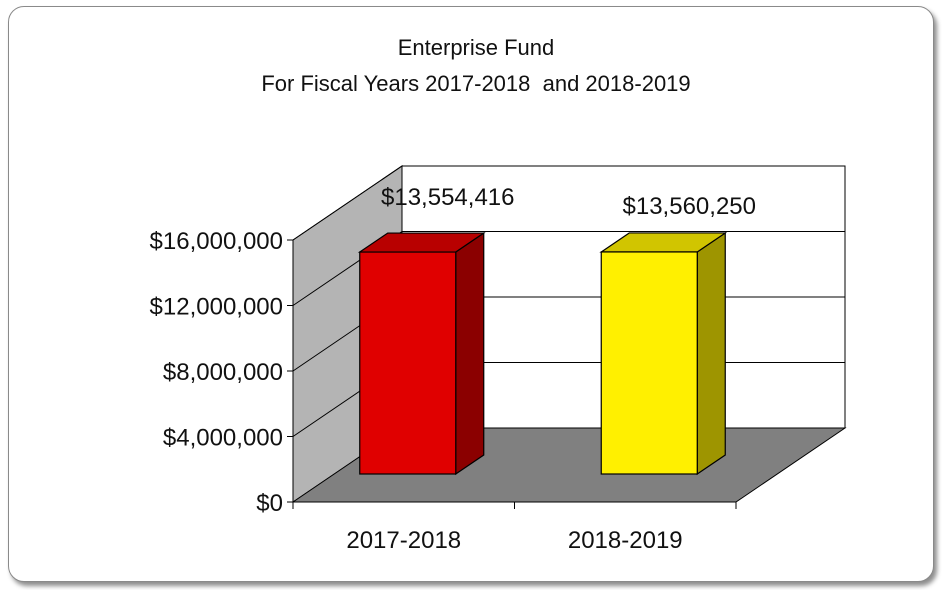 The width and height of the screenshot is (945, 590). Describe the element at coordinates (475, 83) in the screenshot. I see `chart-title-line-2: For Fiscal Years 2017-2018 and 2018-2019` at that location.